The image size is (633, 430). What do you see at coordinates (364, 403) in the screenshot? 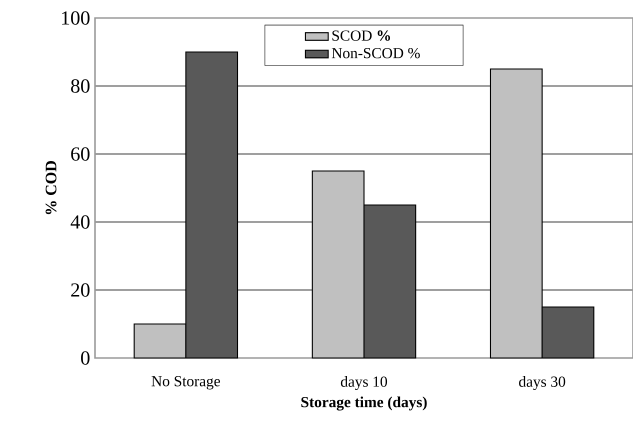
I see `x-axis-title: Storage time (days)` at bounding box center [364, 403].